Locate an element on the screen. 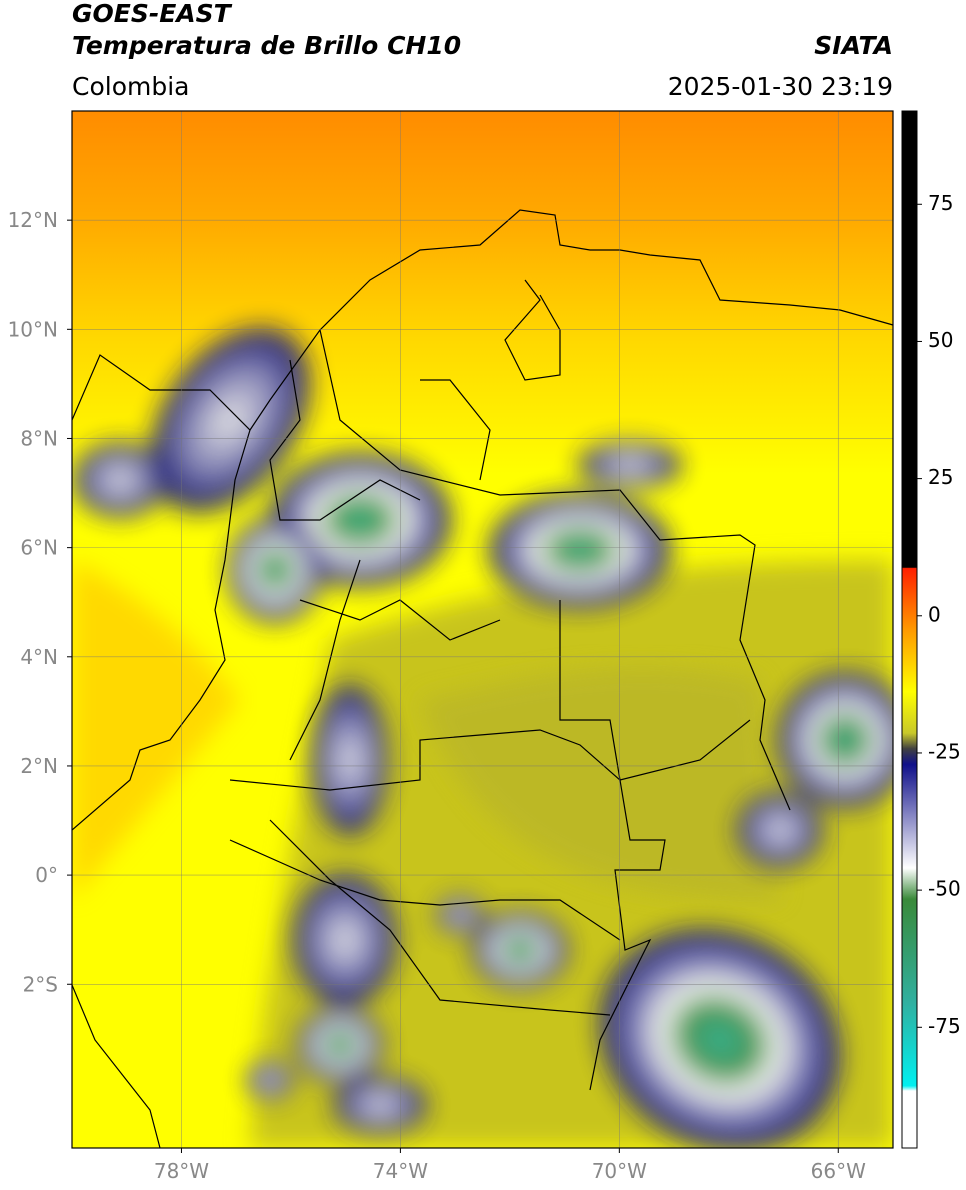 The image size is (966, 1190). x-tick-label: 66°W is located at coordinates (838, 1171).